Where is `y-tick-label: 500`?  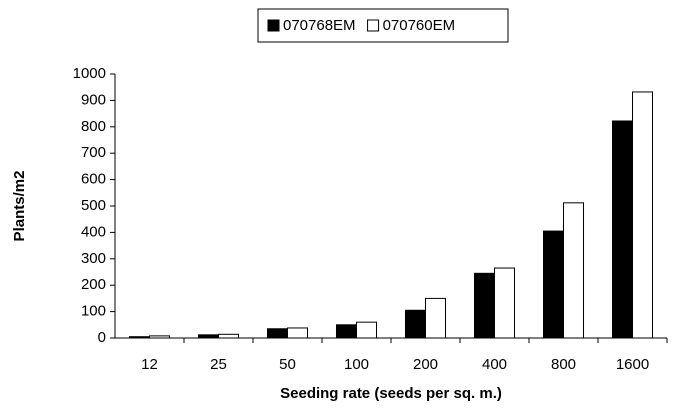 y-tick-label: 500 is located at coordinates (93, 205).